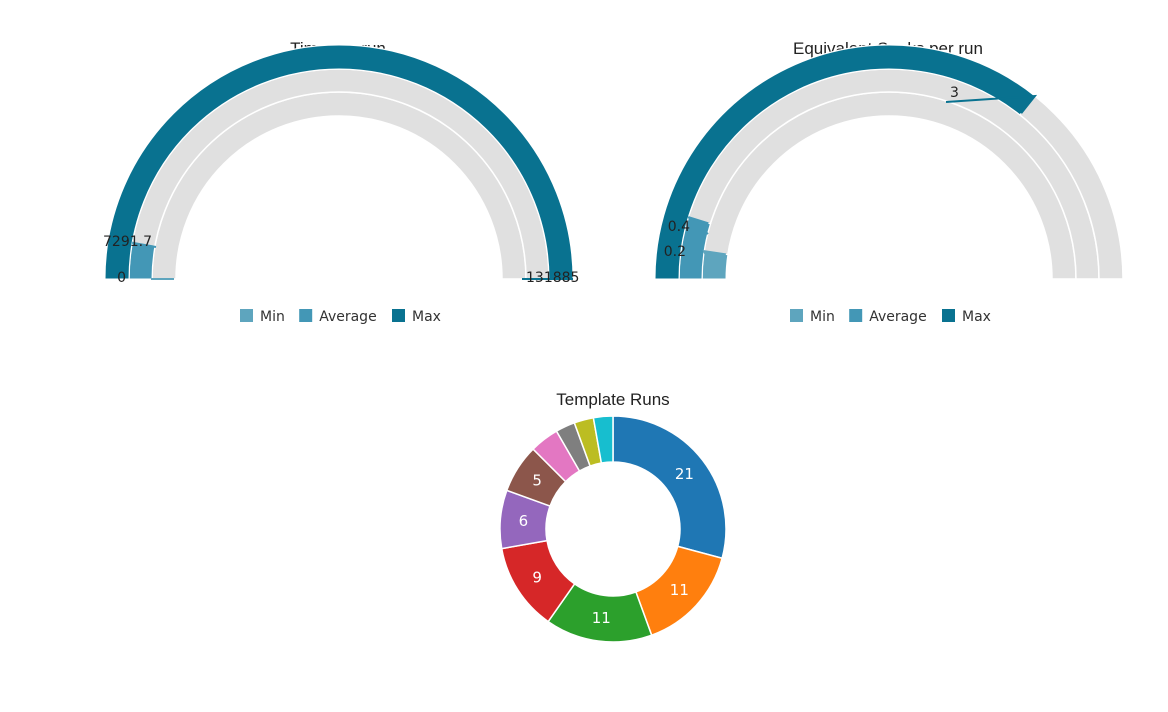  What do you see at coordinates (612, 399) in the screenshot?
I see `donut-title: Template Runs` at bounding box center [612, 399].